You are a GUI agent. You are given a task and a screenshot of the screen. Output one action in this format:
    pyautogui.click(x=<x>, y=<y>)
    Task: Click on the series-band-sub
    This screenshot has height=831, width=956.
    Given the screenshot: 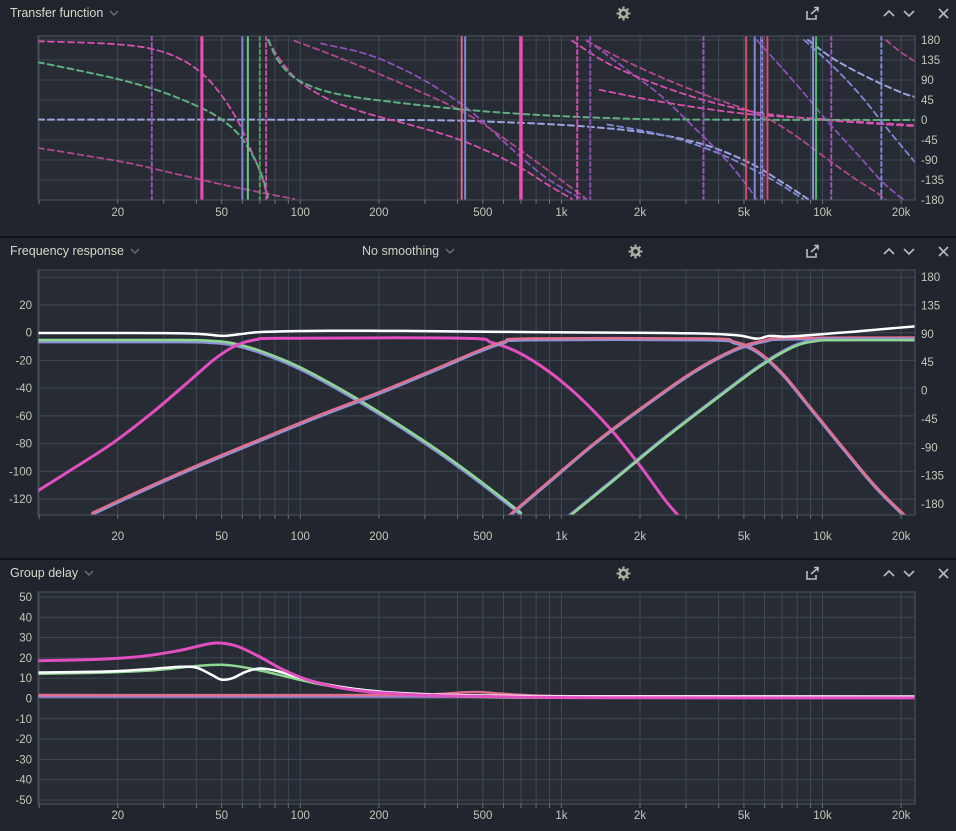 What is the action you would take?
    pyautogui.click(x=280, y=426)
    